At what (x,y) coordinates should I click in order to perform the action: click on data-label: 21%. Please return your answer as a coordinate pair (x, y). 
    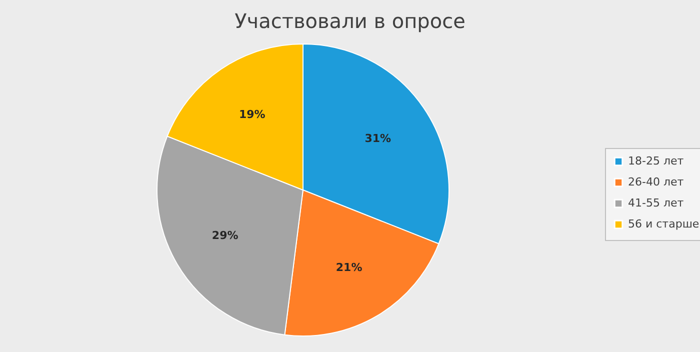
    Looking at the image, I should click on (349, 267).